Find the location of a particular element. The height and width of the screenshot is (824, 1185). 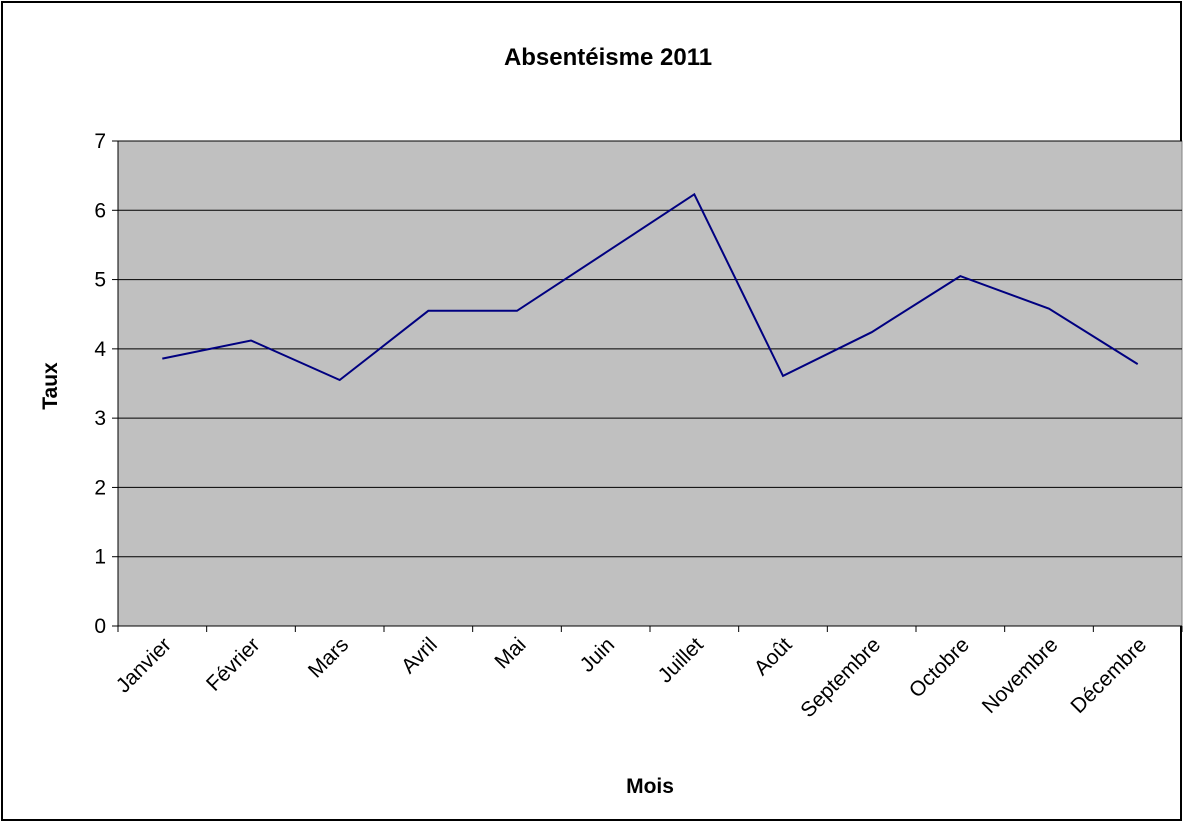

x-tick-label: Septembre is located at coordinates (840, 677).